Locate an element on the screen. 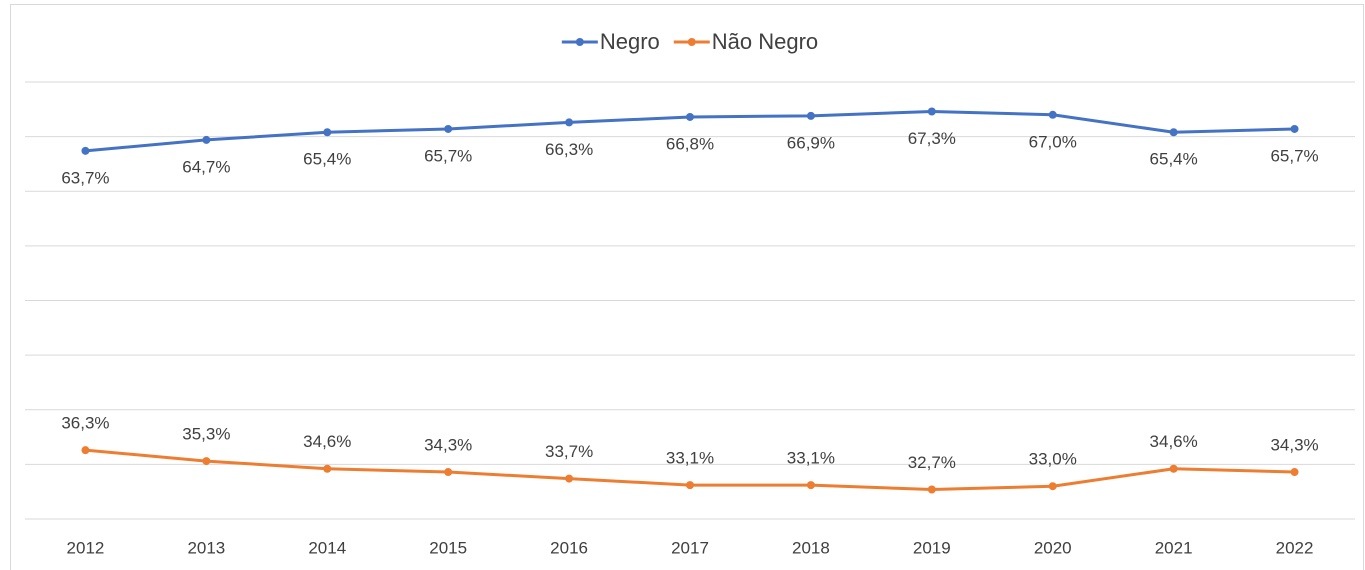 Image resolution: width=1365 pixels, height=570 pixels. x-tick-label: 2014 is located at coordinates (327, 547).